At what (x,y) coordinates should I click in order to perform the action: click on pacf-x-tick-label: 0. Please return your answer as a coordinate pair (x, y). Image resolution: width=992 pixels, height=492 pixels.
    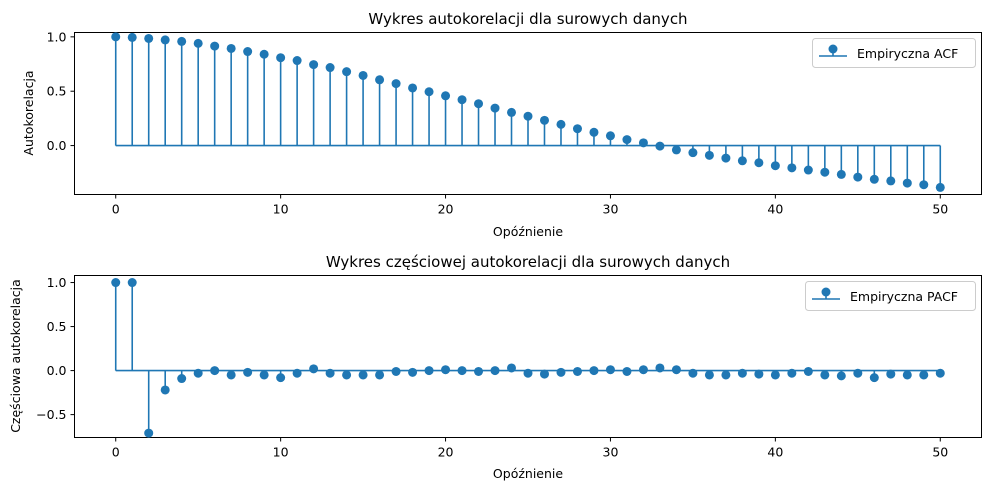
    Looking at the image, I should click on (116, 452).